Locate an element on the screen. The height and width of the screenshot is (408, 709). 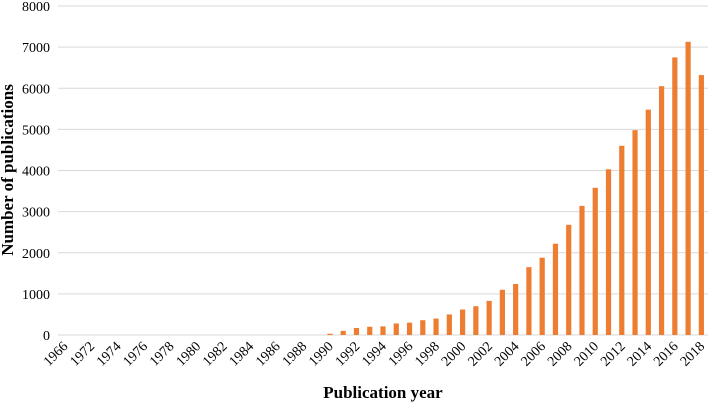
x-tick-label: 1988 is located at coordinates (295, 354).